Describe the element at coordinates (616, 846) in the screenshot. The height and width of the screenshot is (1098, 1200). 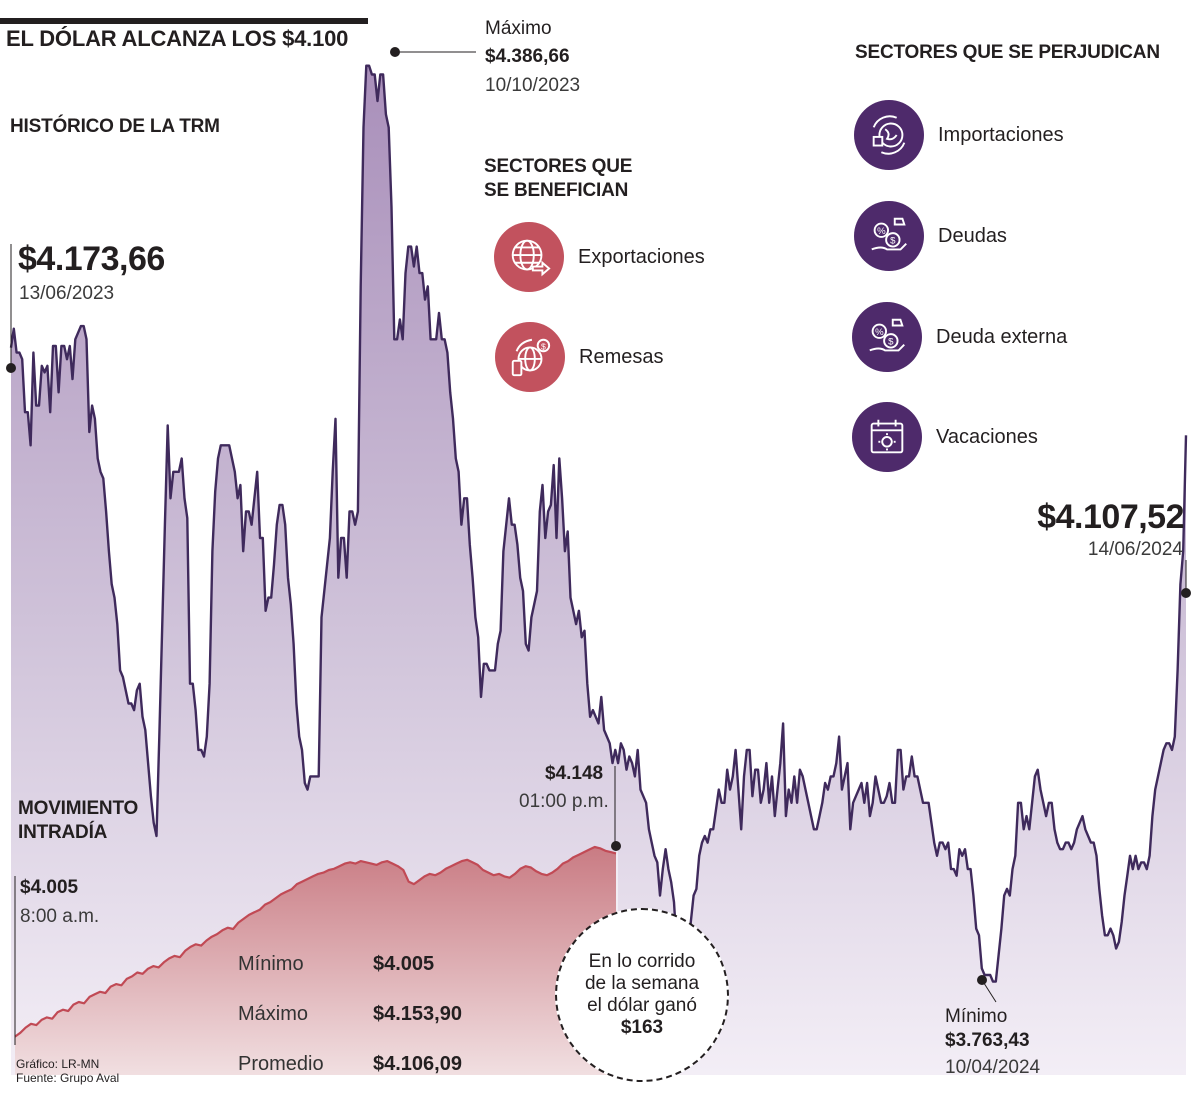
I see `intraday-end-point` at that location.